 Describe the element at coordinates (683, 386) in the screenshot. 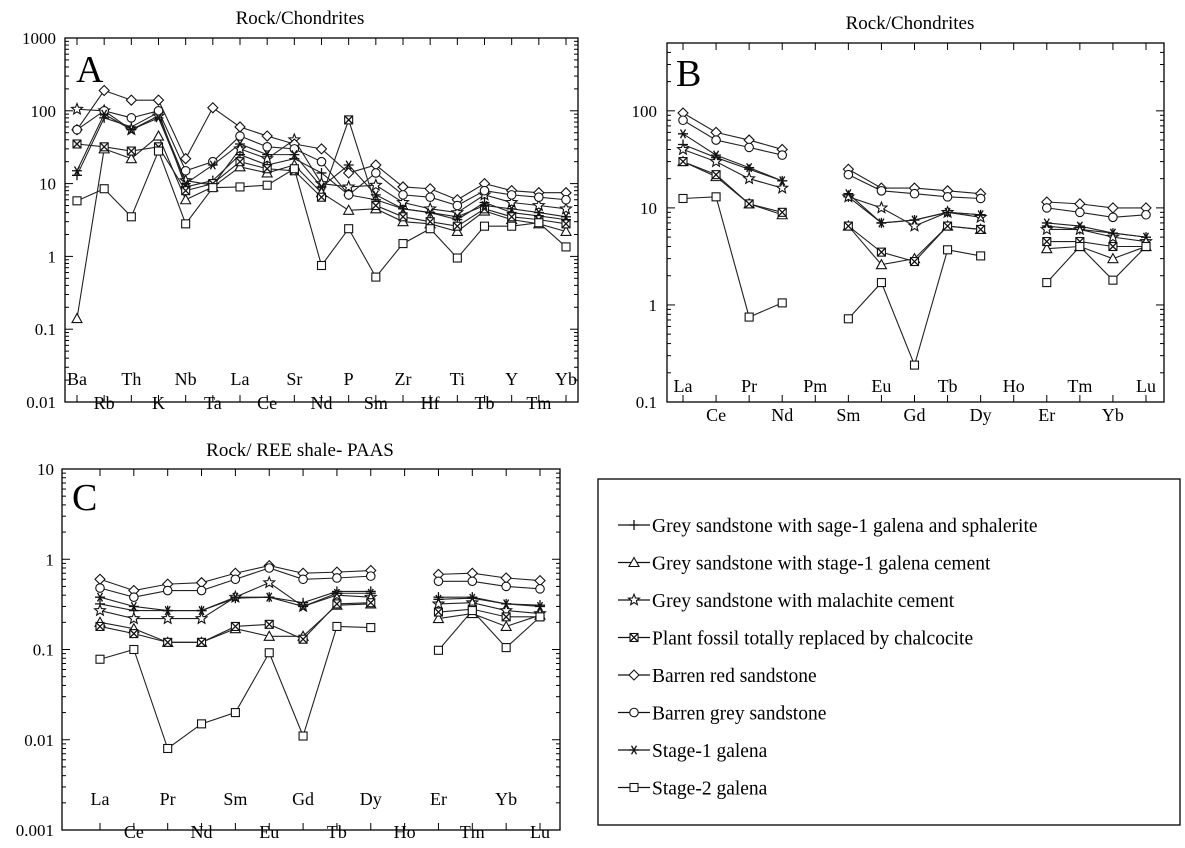

I see `x-category-label: La` at that location.